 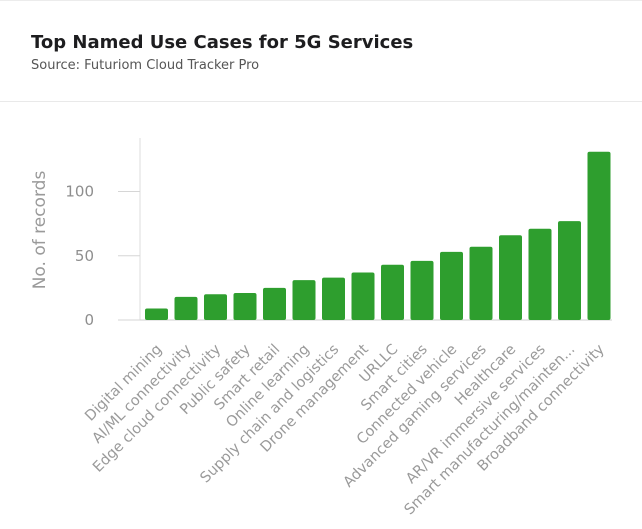 What do you see at coordinates (84, 256) in the screenshot?
I see `y-tick-label: 50` at bounding box center [84, 256].